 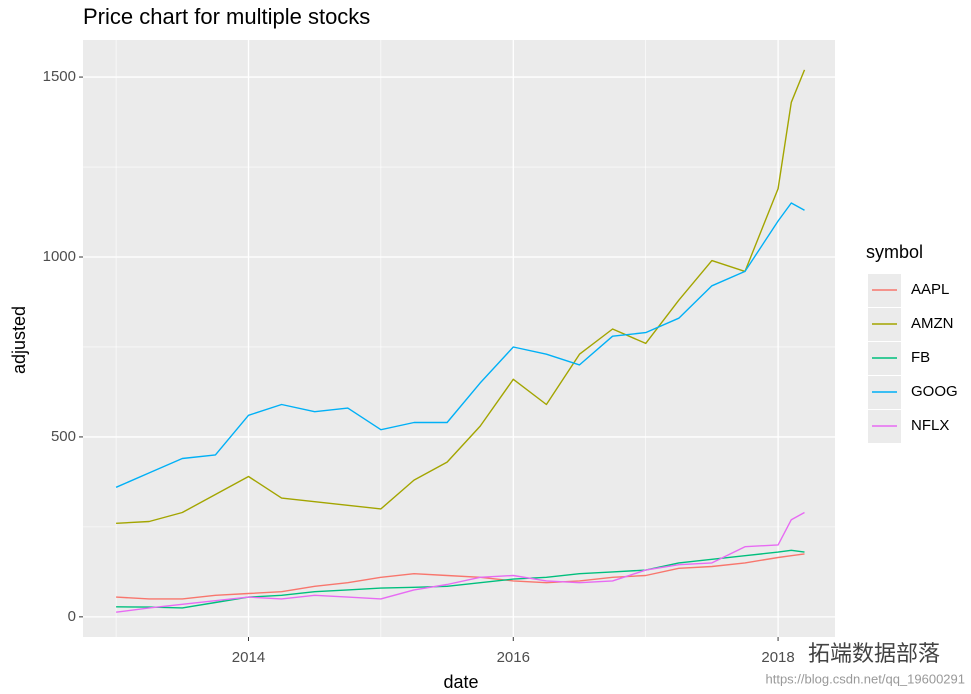 I want to click on x-tick-label: 2016, so click(x=513, y=657).